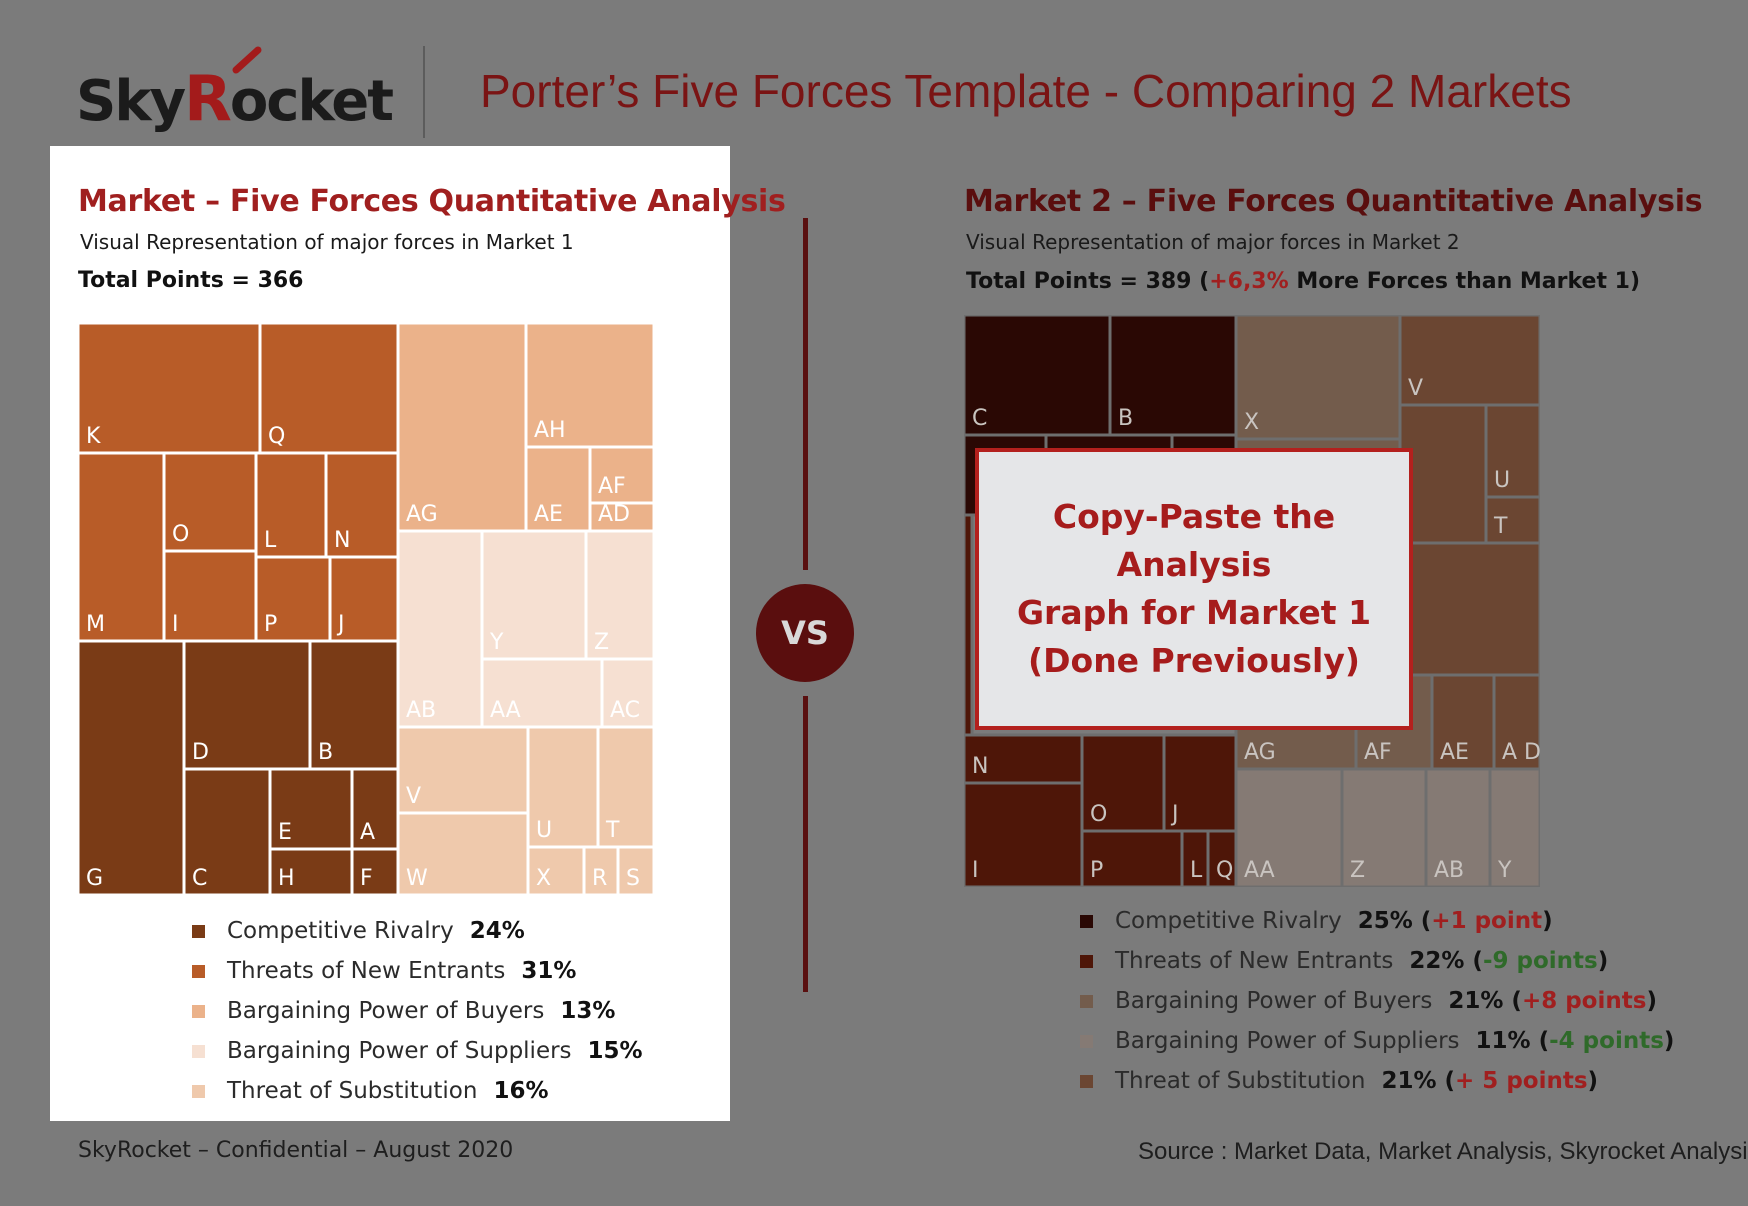 The image size is (1748, 1206). Describe the element at coordinates (599, 878) in the screenshot. I see `treemap-label: R` at that location.